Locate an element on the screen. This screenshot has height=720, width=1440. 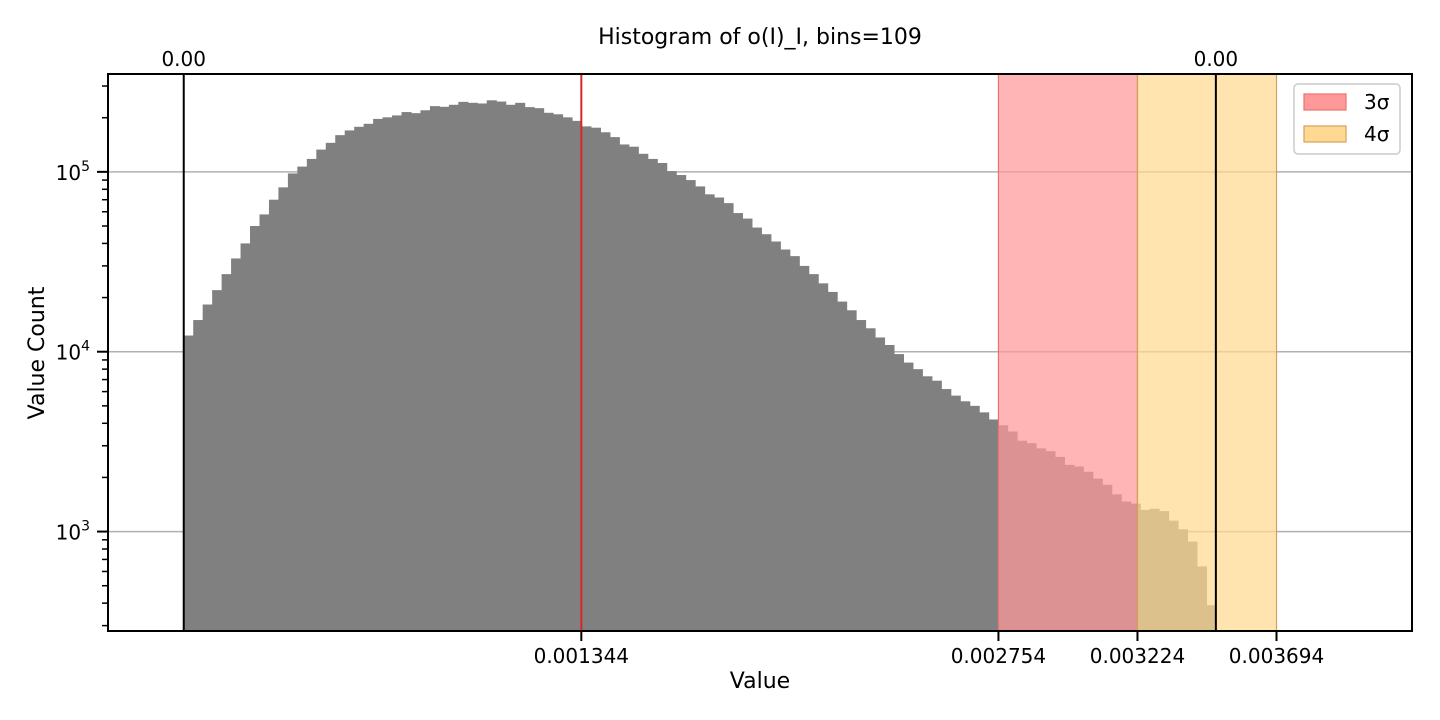
top-label-0: 0.00 is located at coordinates (183, 59).